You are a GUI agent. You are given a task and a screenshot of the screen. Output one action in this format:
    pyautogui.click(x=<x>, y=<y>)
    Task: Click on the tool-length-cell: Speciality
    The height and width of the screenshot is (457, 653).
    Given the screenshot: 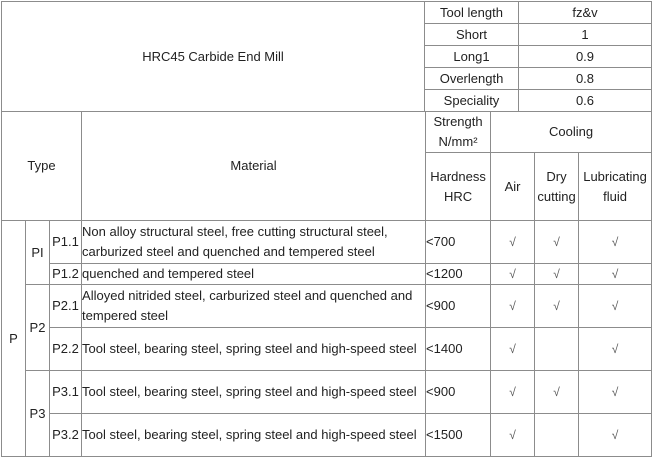 What is the action you would take?
    pyautogui.click(x=471, y=100)
    